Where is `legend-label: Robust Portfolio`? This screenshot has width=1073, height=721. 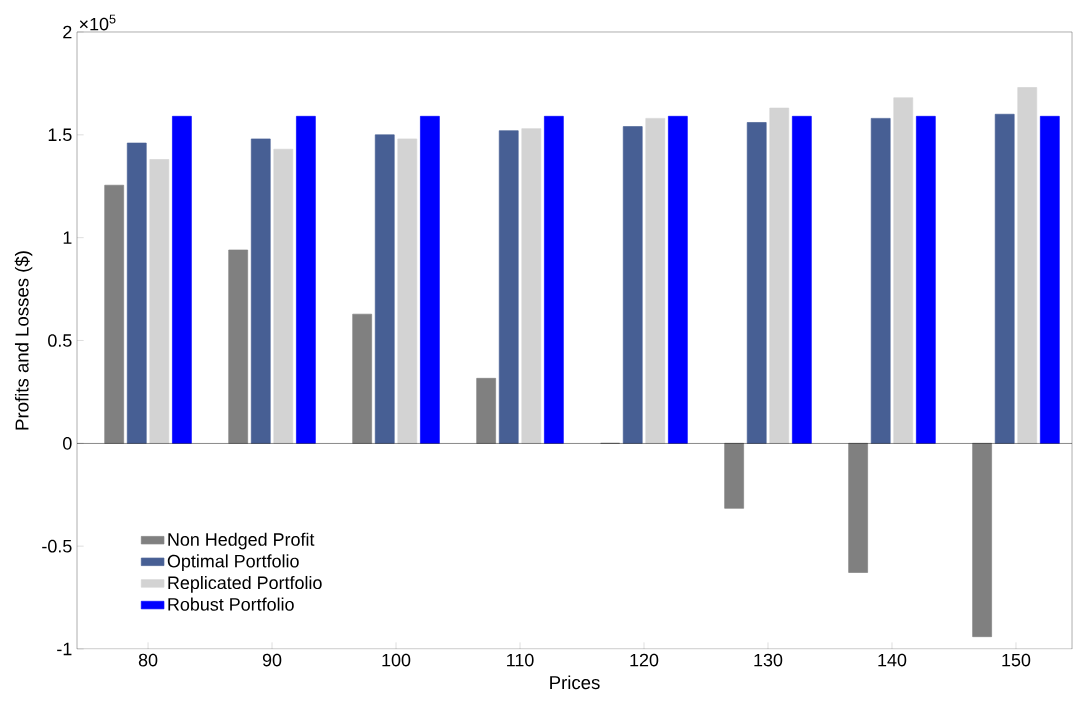 legend-label: Robust Portfolio is located at coordinates (231, 604).